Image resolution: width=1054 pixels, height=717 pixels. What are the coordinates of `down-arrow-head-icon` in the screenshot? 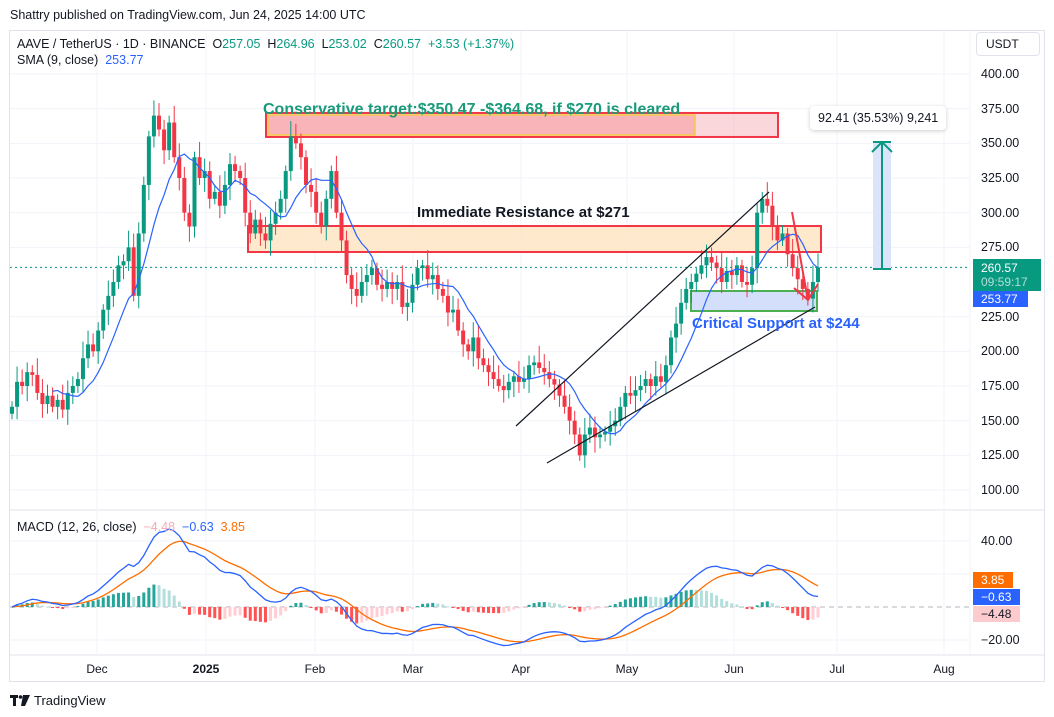 It's located at (806, 292).